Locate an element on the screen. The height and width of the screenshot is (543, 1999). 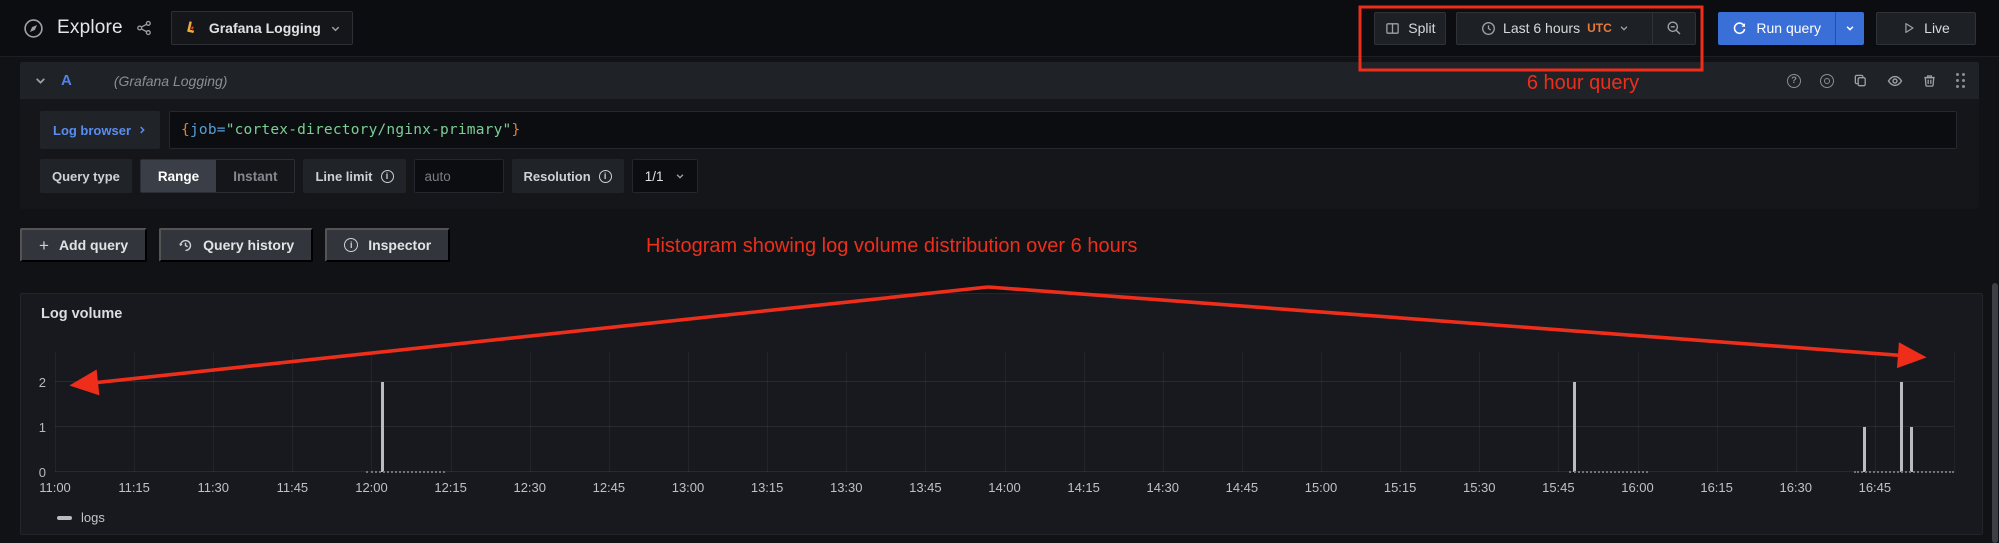
x-tick-label: 16:30 is located at coordinates (1796, 487).